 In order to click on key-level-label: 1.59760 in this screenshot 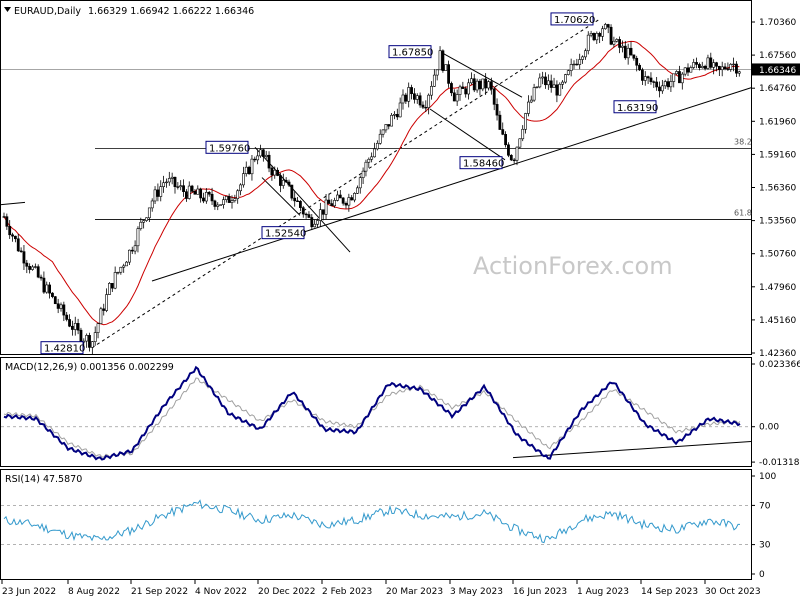, I will do `click(227, 147)`.